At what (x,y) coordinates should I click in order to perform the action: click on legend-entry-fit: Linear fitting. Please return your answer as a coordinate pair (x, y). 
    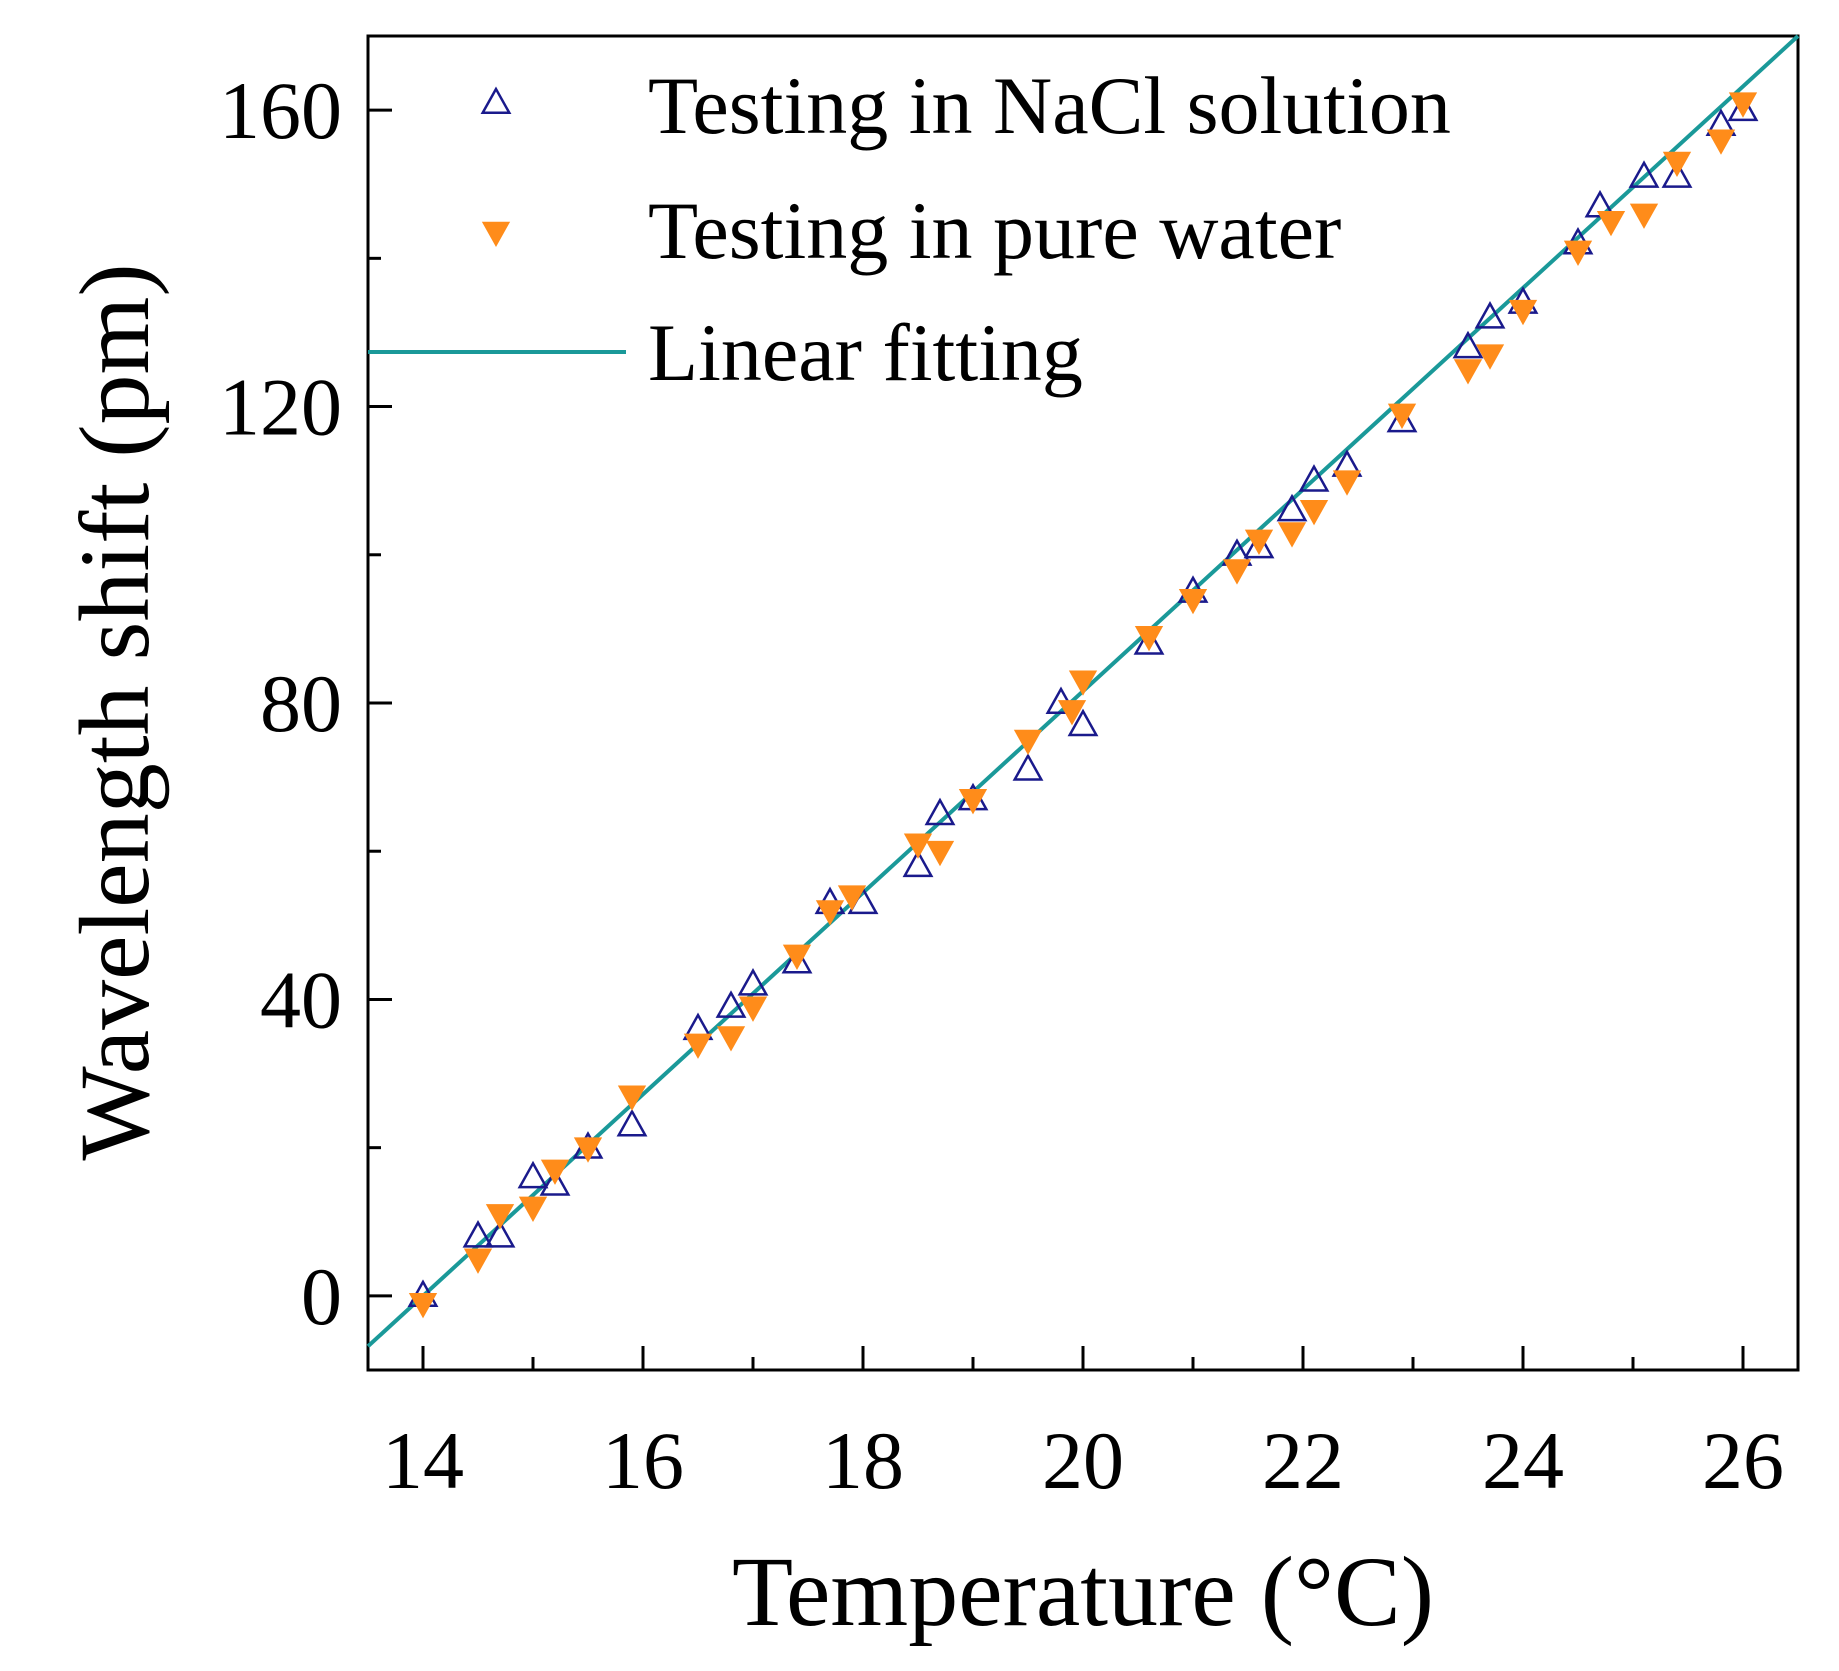
    Looking at the image, I should click on (725, 352).